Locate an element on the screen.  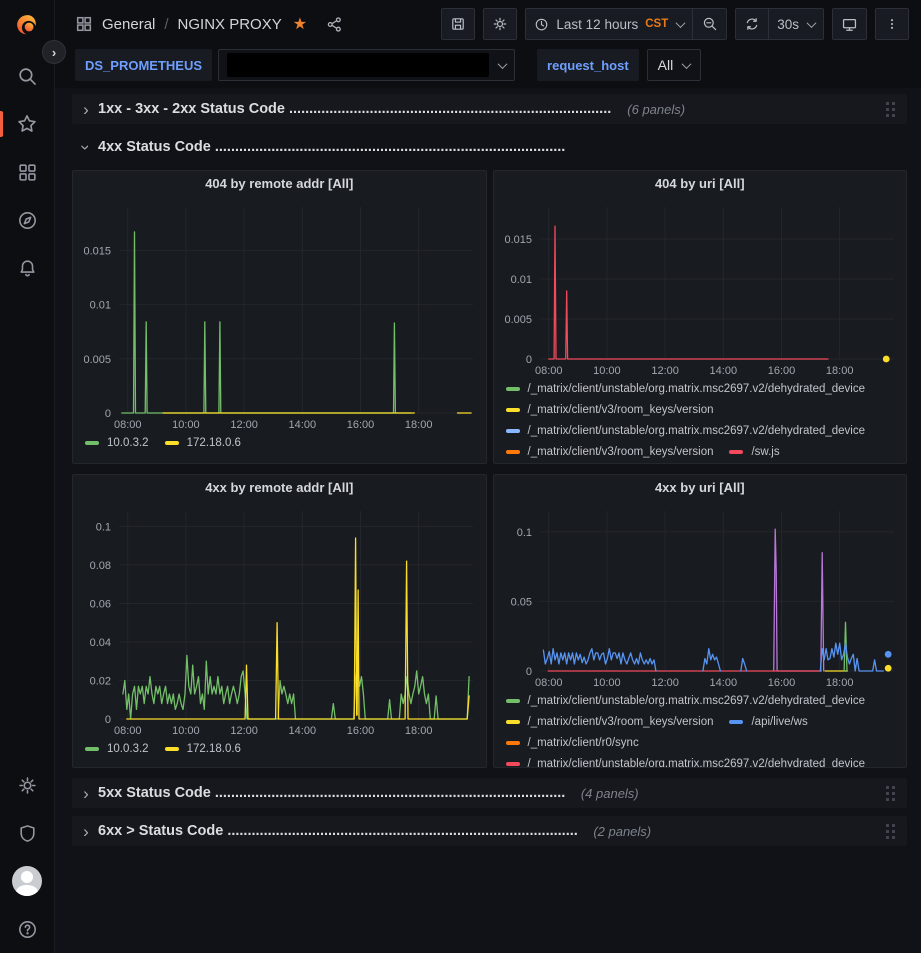
user-avatar is located at coordinates (27, 881).